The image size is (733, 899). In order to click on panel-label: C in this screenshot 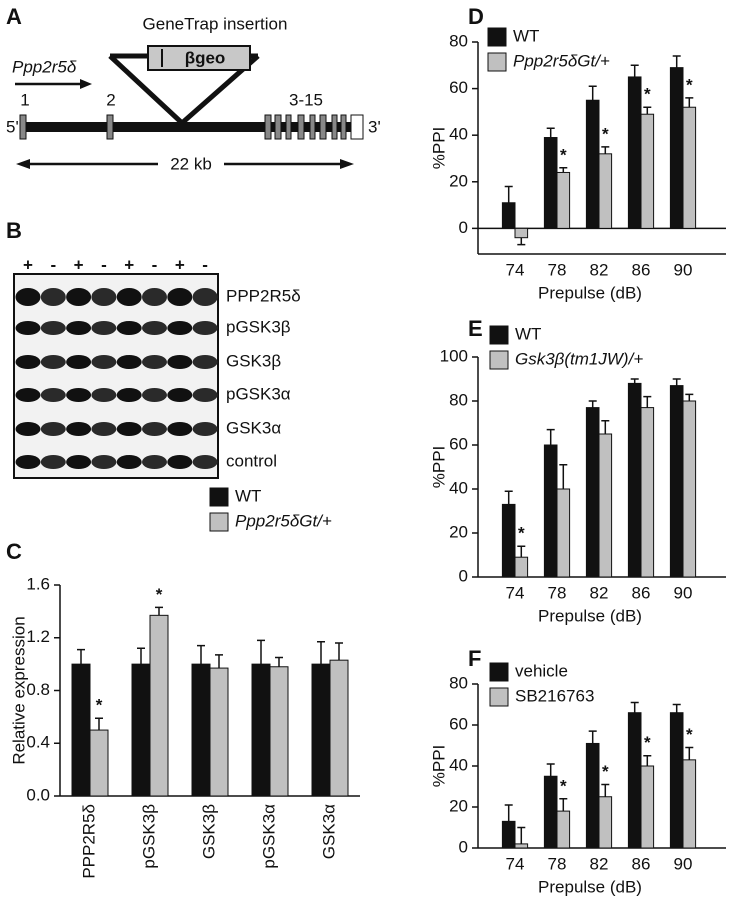, I will do `click(14, 551)`.